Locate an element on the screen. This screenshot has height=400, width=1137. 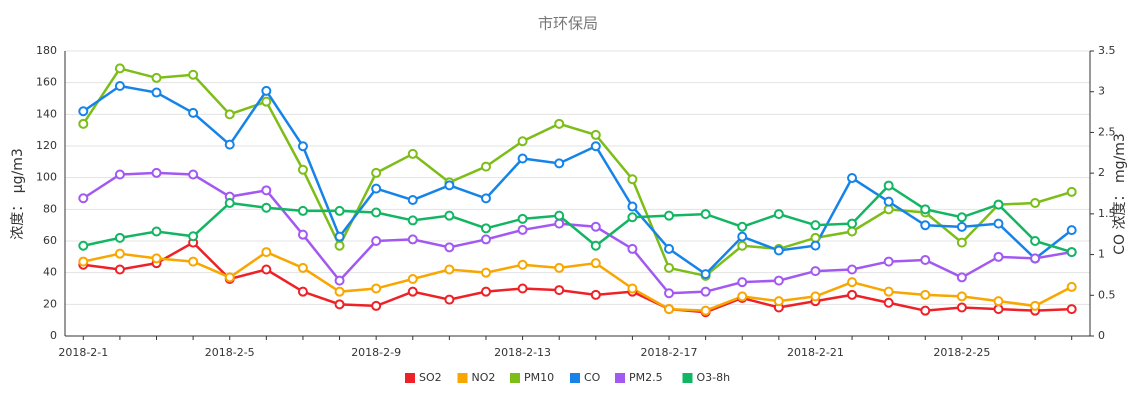
x-tick-label: 2018-2-1 is located at coordinates (83, 352).